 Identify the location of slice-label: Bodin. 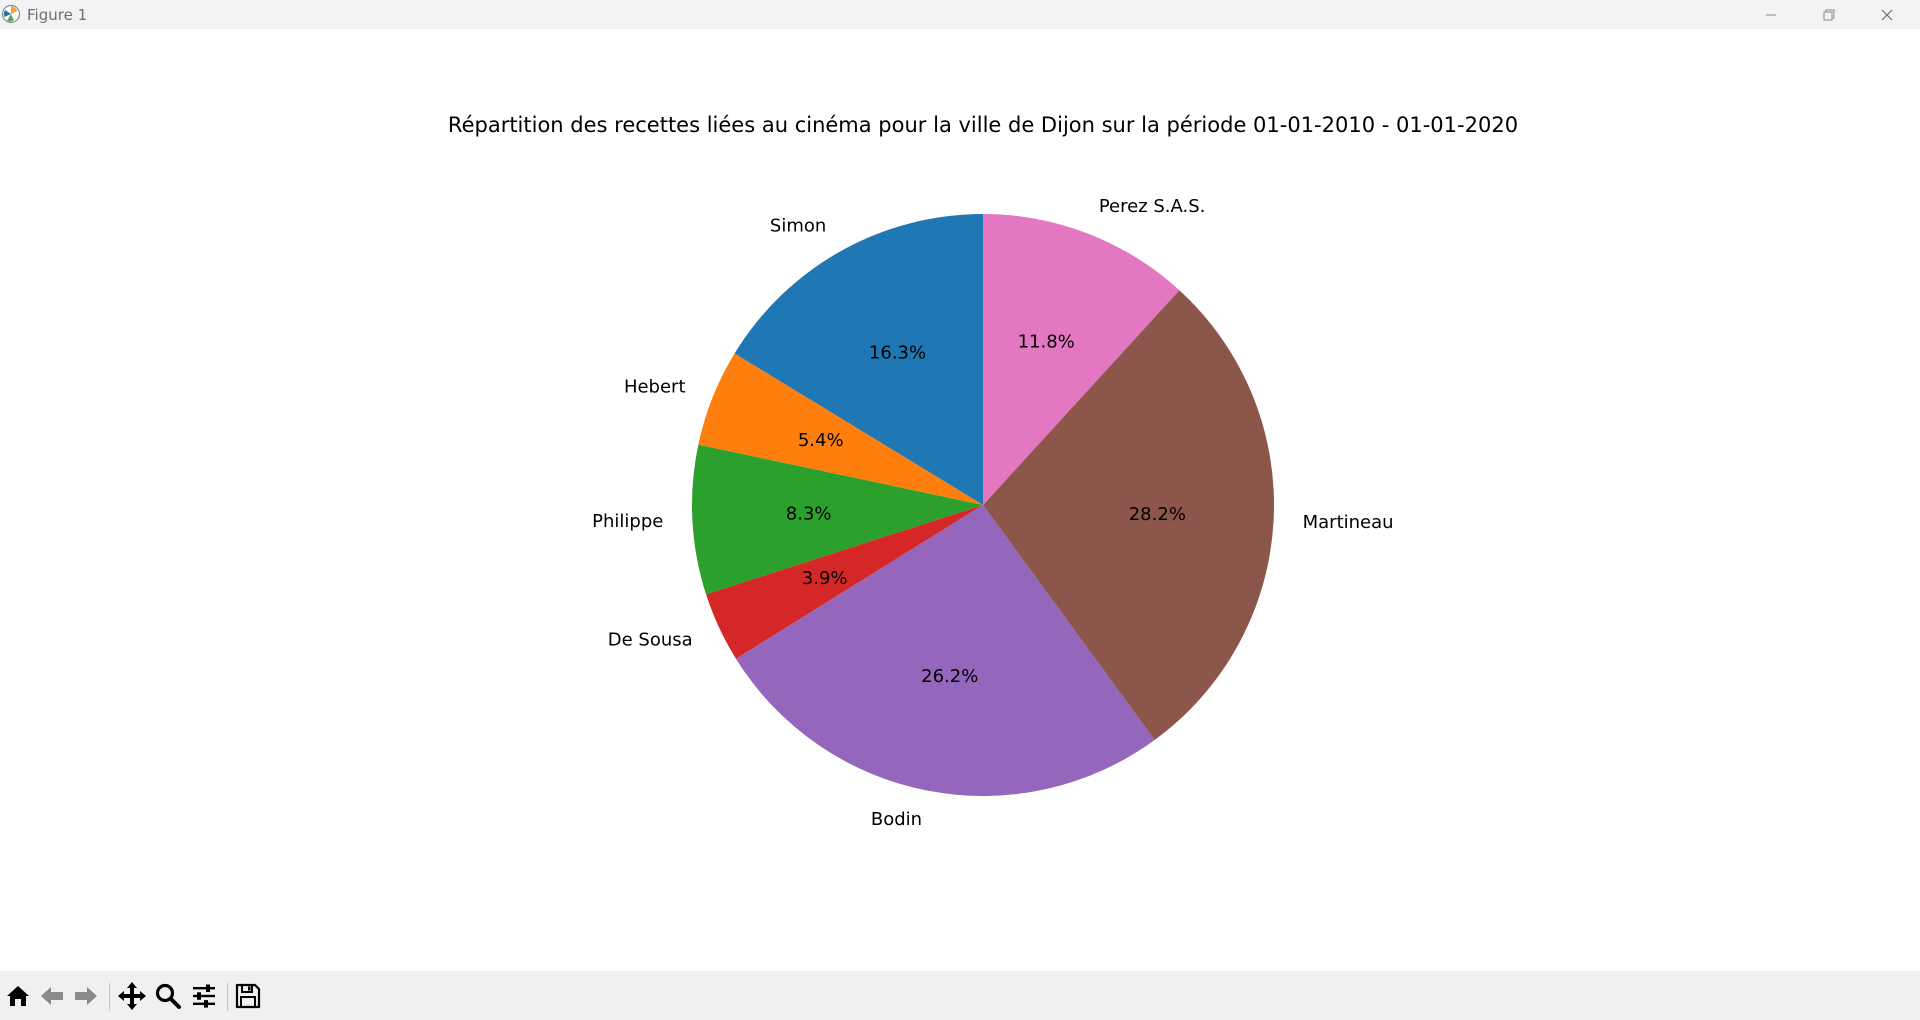
(896, 819).